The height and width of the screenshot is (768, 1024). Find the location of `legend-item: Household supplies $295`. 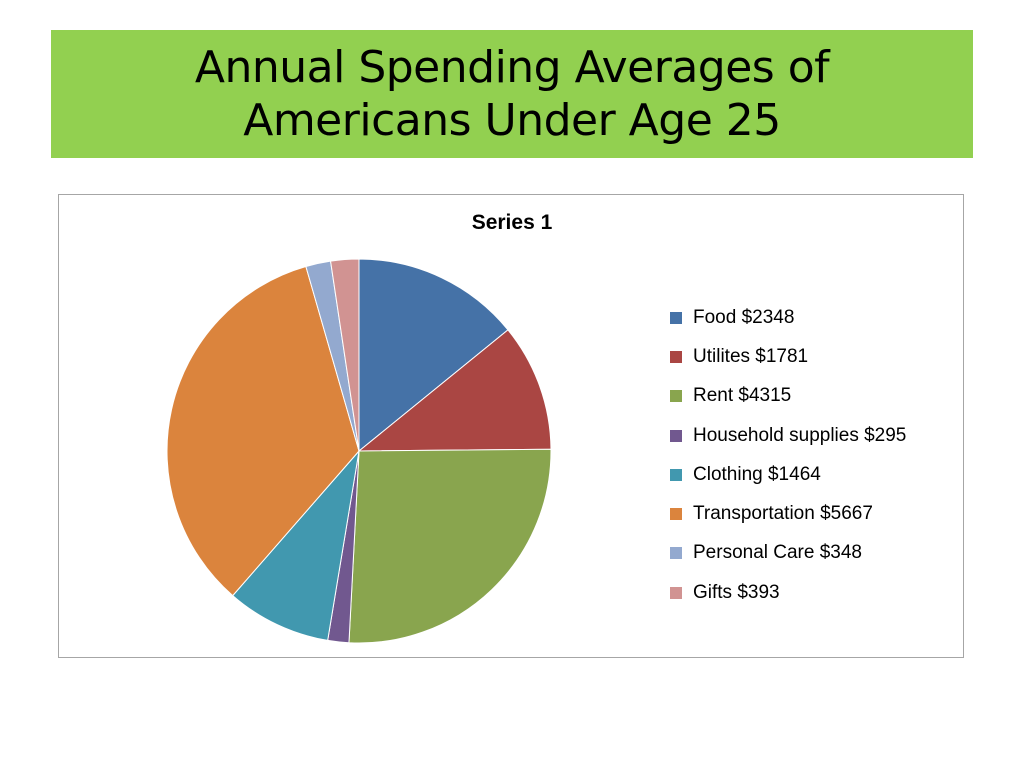

legend-item: Household supplies $295 is located at coordinates (788, 435).